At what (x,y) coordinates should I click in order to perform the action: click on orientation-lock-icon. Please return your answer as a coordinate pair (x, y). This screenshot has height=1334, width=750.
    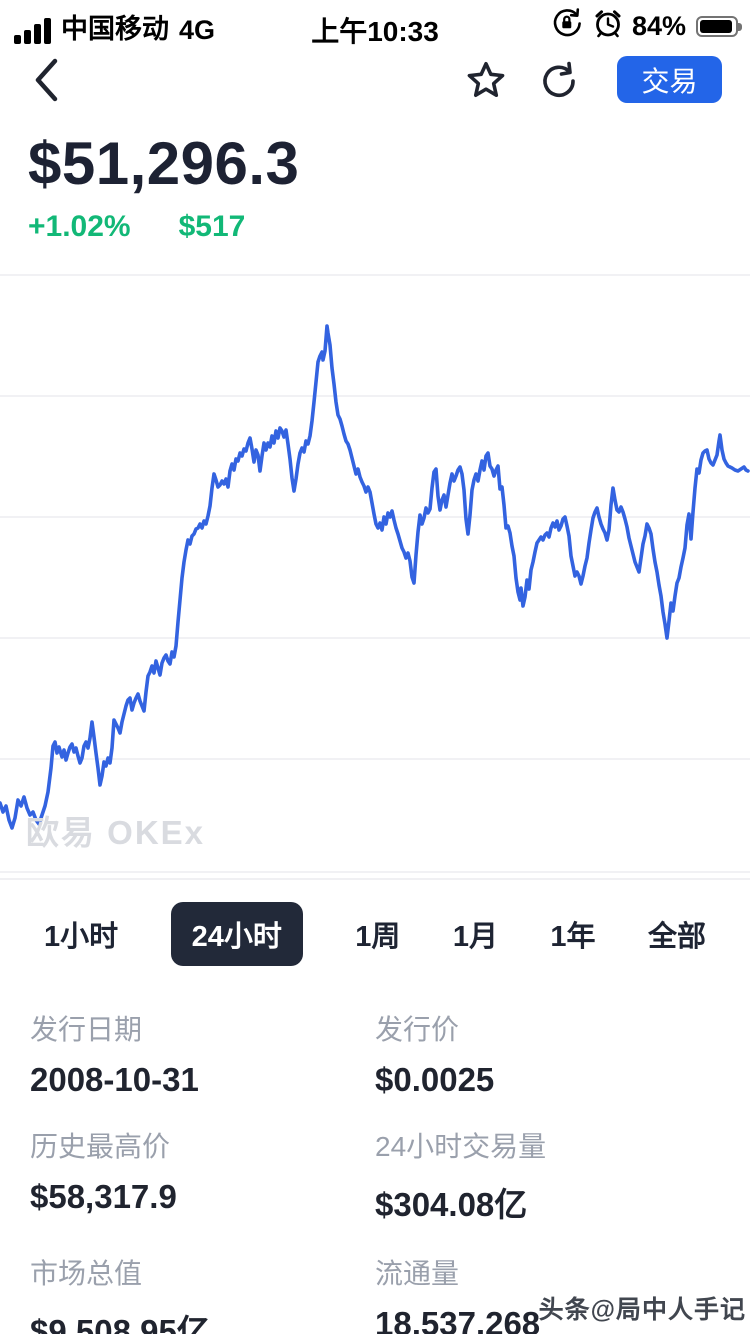
    Looking at the image, I should click on (567, 26).